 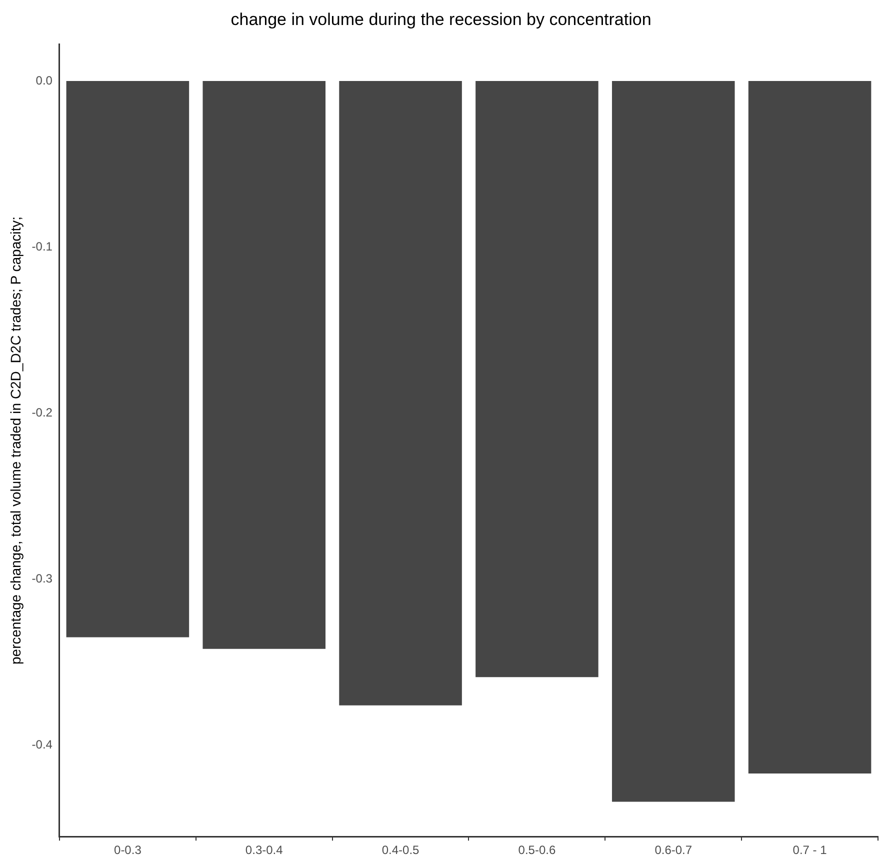 What do you see at coordinates (42, 412) in the screenshot?
I see `y-tick-label: -0.2` at bounding box center [42, 412].